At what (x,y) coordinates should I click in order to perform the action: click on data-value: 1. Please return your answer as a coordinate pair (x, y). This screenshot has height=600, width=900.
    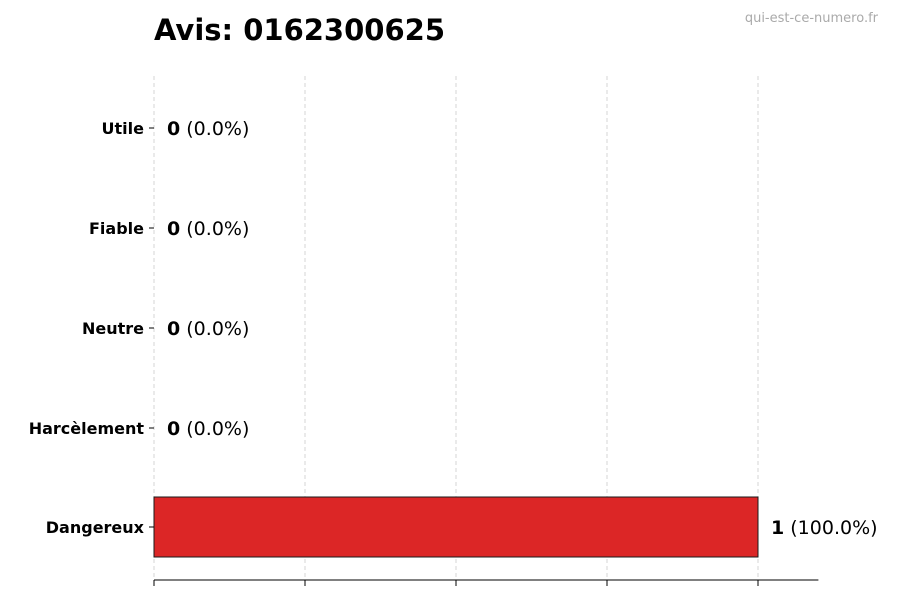
    Looking at the image, I should click on (777, 528).